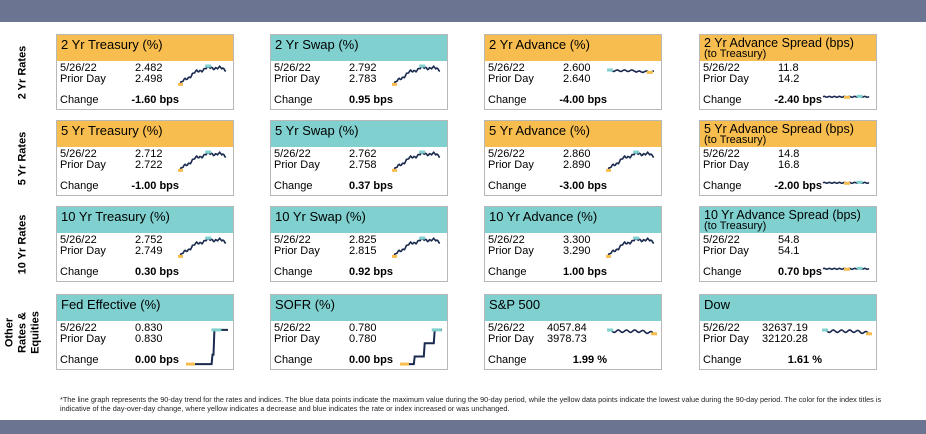  What do you see at coordinates (567, 328) in the screenshot?
I see `current-value: 4057.84` at bounding box center [567, 328].